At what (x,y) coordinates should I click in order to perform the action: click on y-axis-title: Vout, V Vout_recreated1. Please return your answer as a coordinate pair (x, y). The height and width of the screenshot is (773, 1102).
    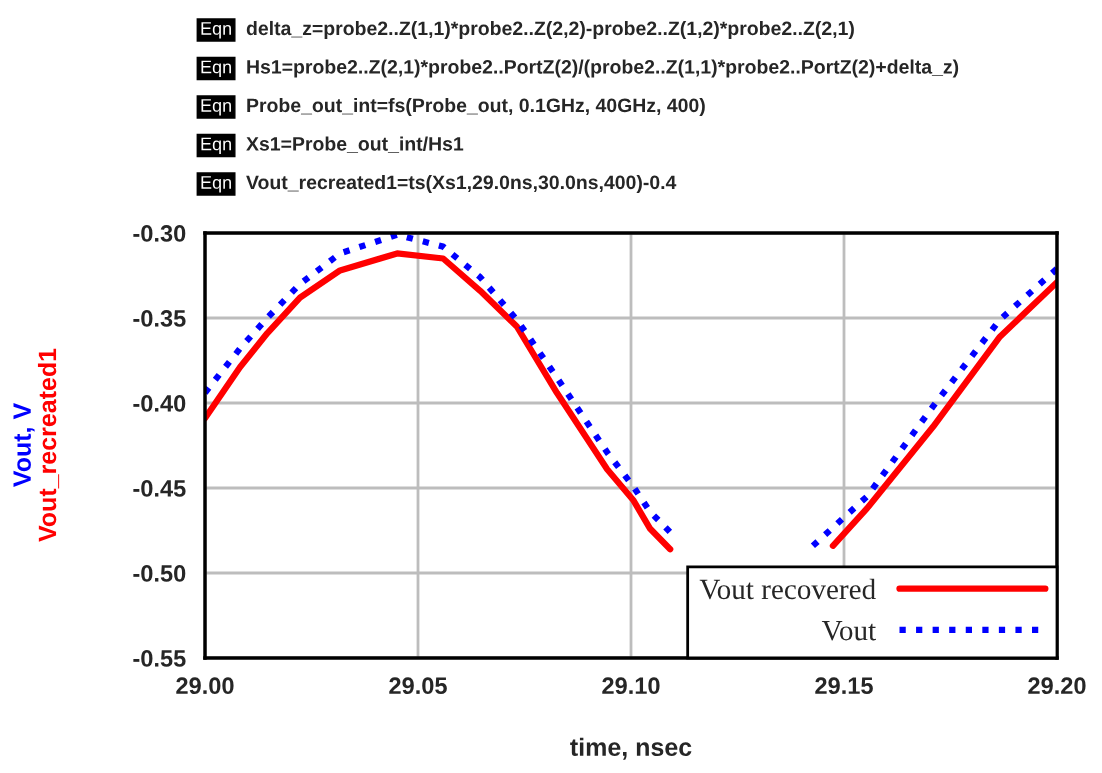
    Looking at the image, I should click on (36, 445).